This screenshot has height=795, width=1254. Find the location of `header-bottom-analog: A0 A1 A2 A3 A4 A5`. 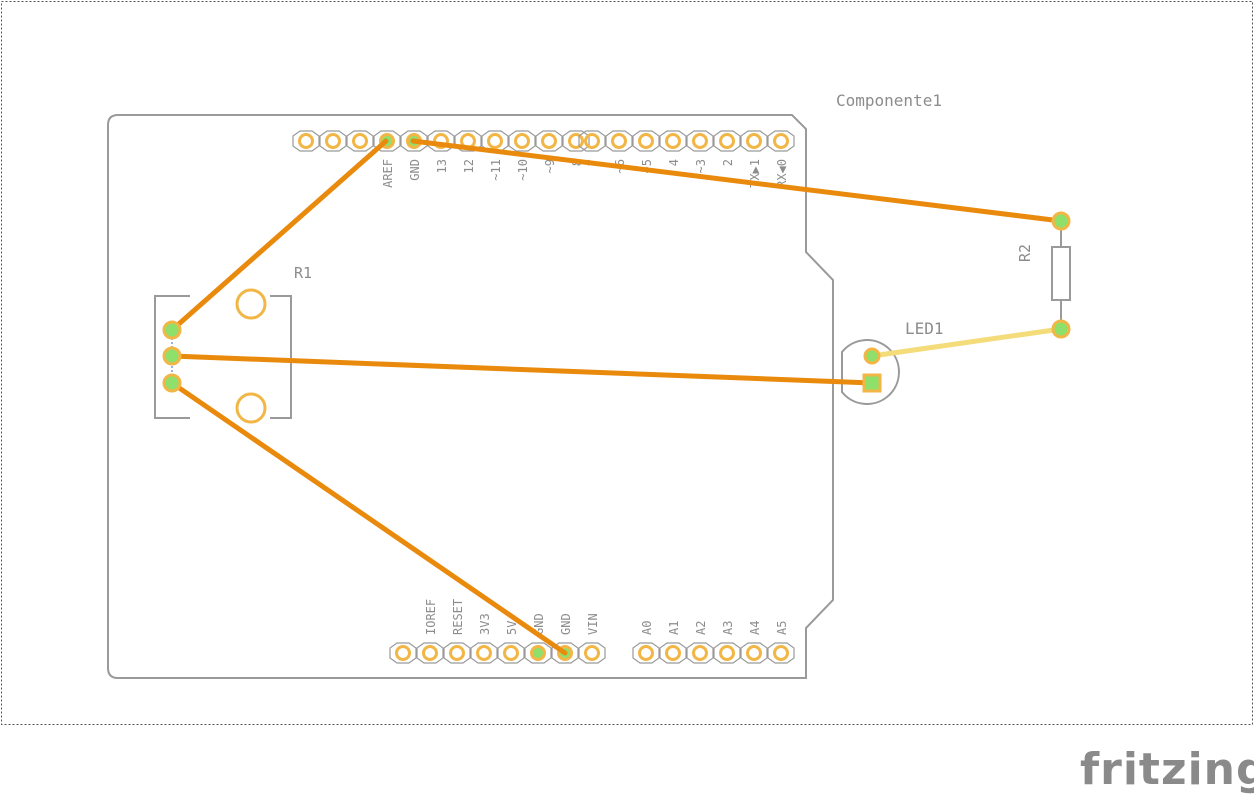

header-bottom-analog: A0 A1 A2 A3 A4 A5 is located at coordinates (713, 642).